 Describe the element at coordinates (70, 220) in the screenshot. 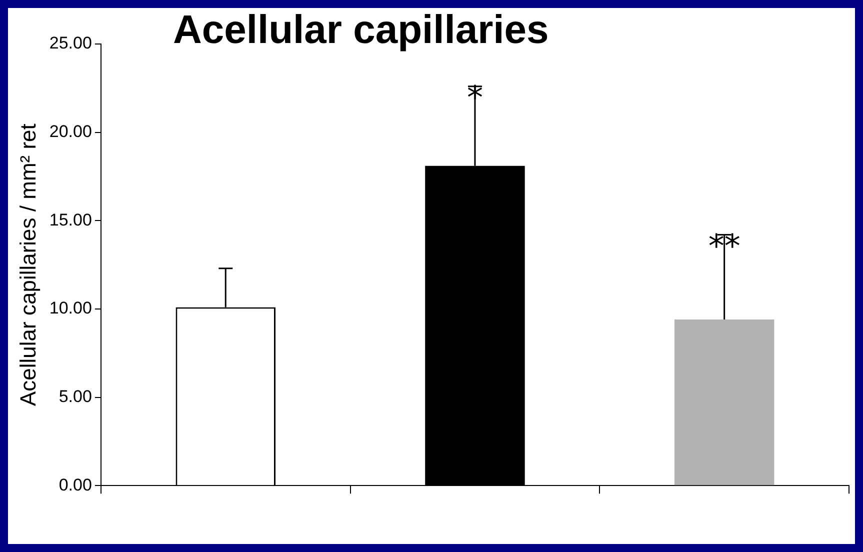

I see `y-tick-label: 15.00` at that location.